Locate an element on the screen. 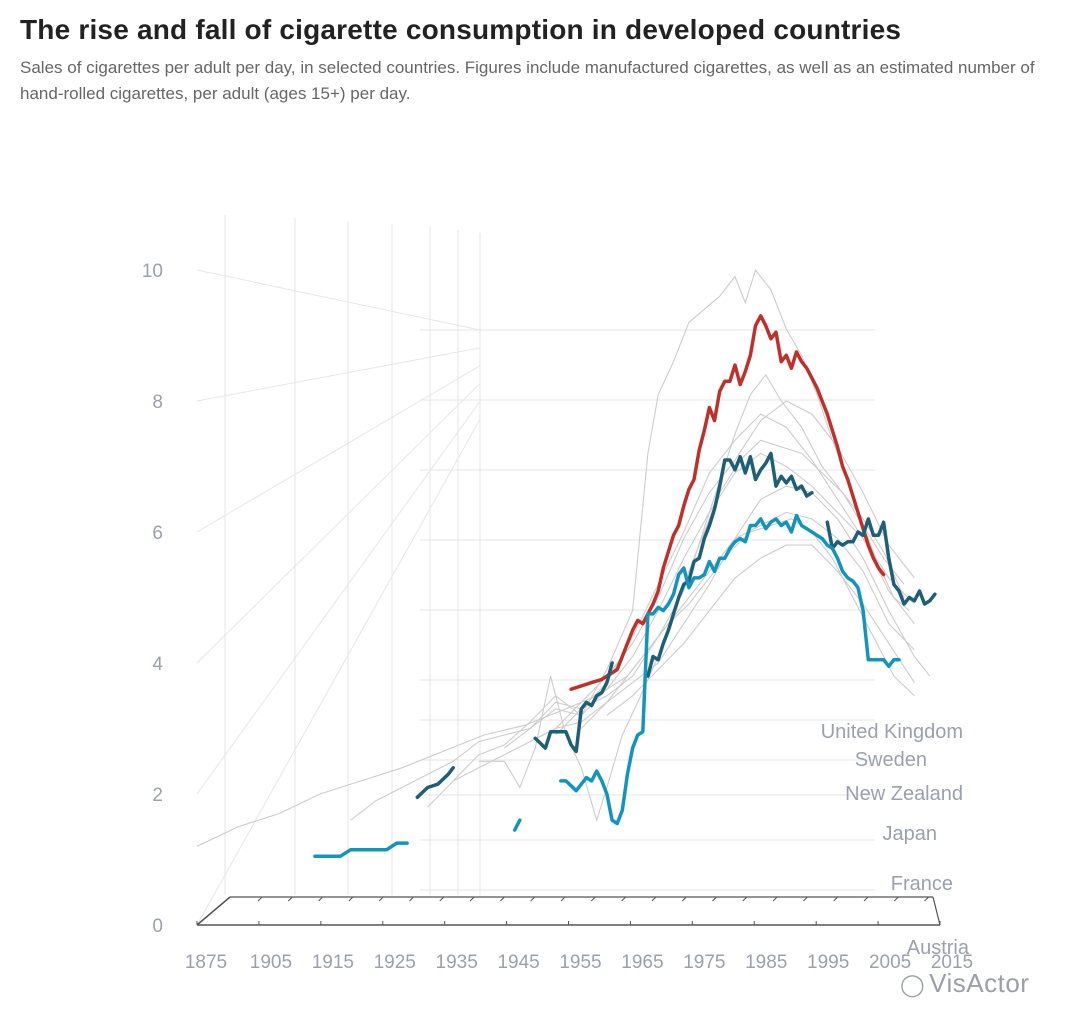  y-tick-label: 6 is located at coordinates (157, 533).